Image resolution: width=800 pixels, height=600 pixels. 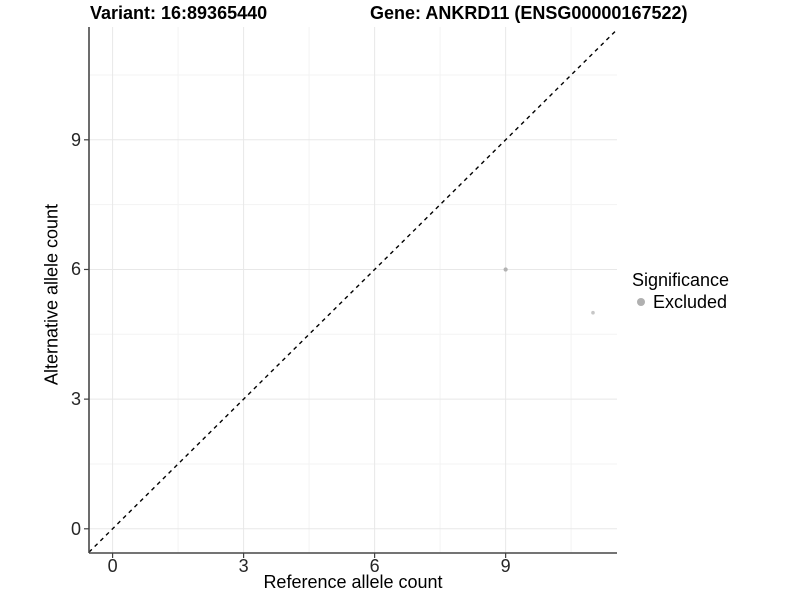 What do you see at coordinates (112, 566) in the screenshot?
I see `x-tick-label: 0` at bounding box center [112, 566].